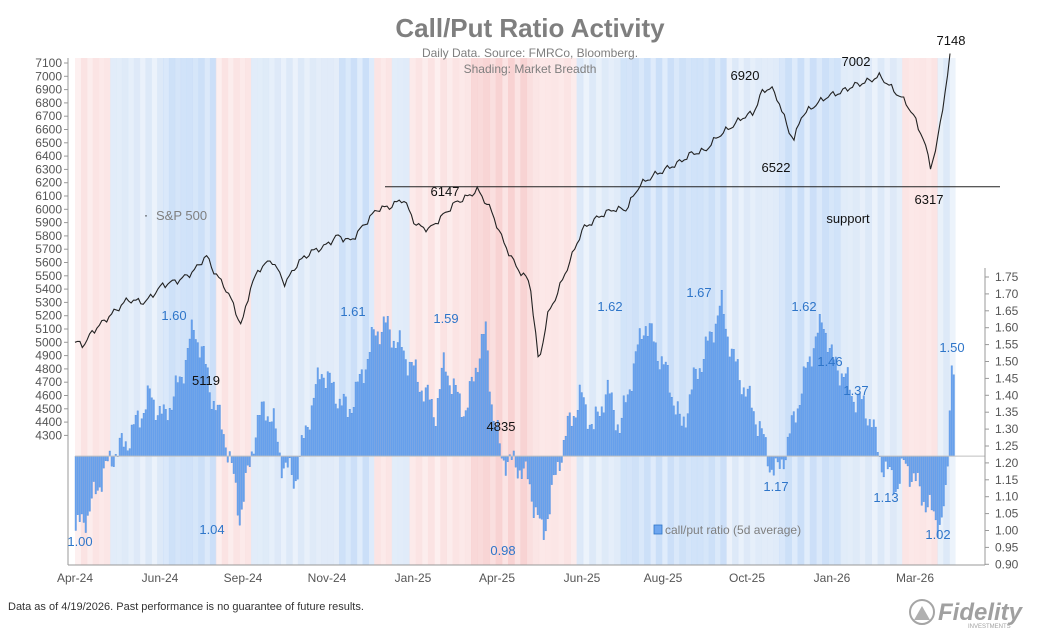 Image resolution: width=1063 pixels, height=636 pixels. I want to click on right-tick-label: 1.45, so click(1007, 378).